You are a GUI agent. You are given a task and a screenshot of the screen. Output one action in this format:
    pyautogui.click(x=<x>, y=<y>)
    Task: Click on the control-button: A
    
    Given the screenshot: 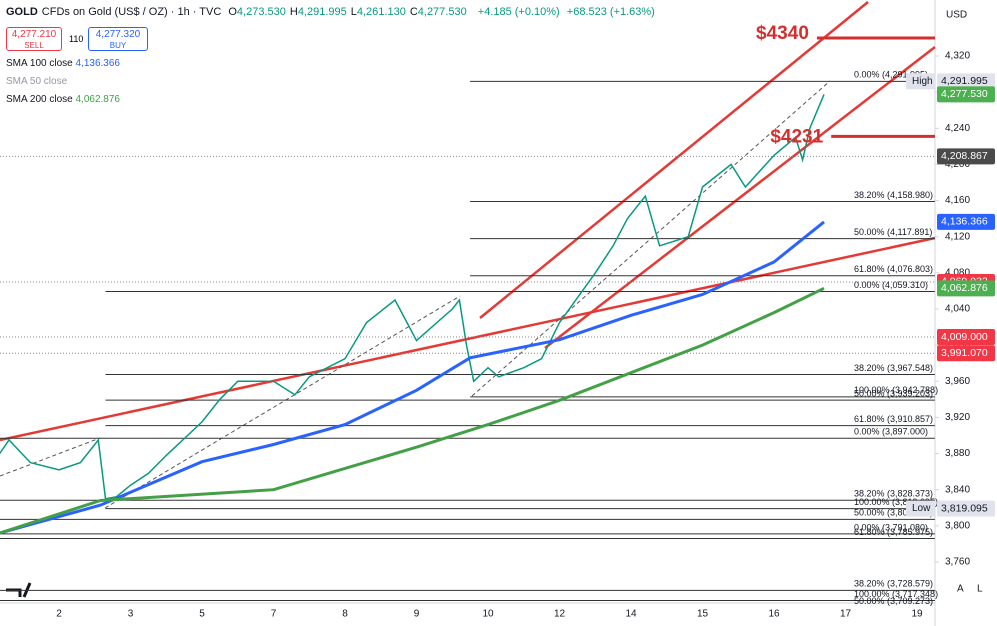 What is the action you would take?
    pyautogui.click(x=960, y=589)
    